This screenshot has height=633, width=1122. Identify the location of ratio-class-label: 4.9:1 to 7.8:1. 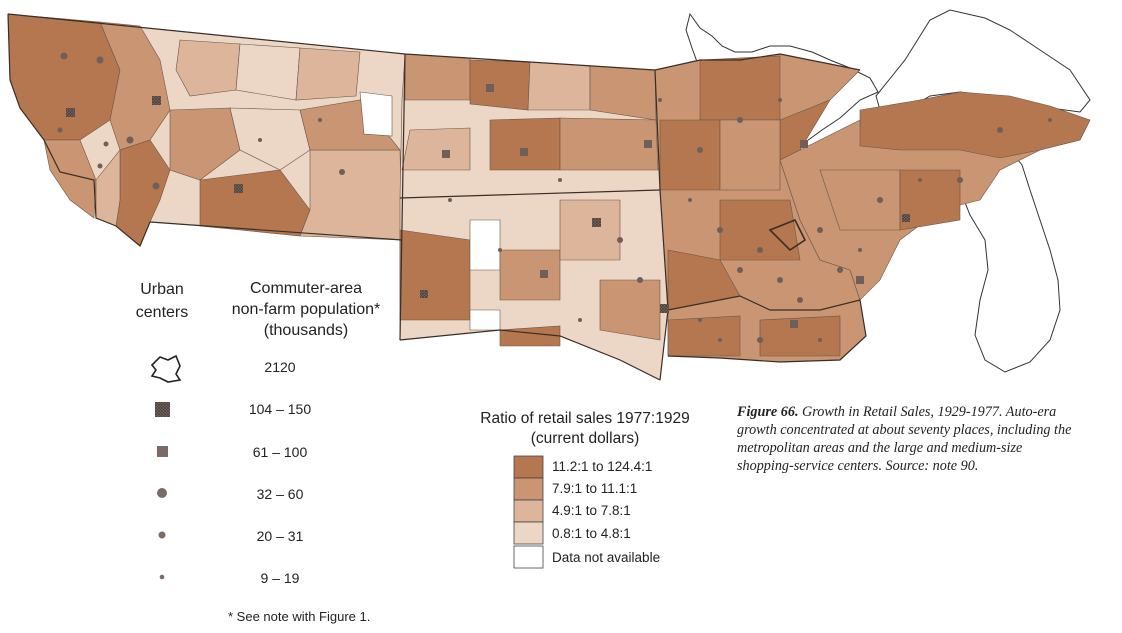
(591, 510).